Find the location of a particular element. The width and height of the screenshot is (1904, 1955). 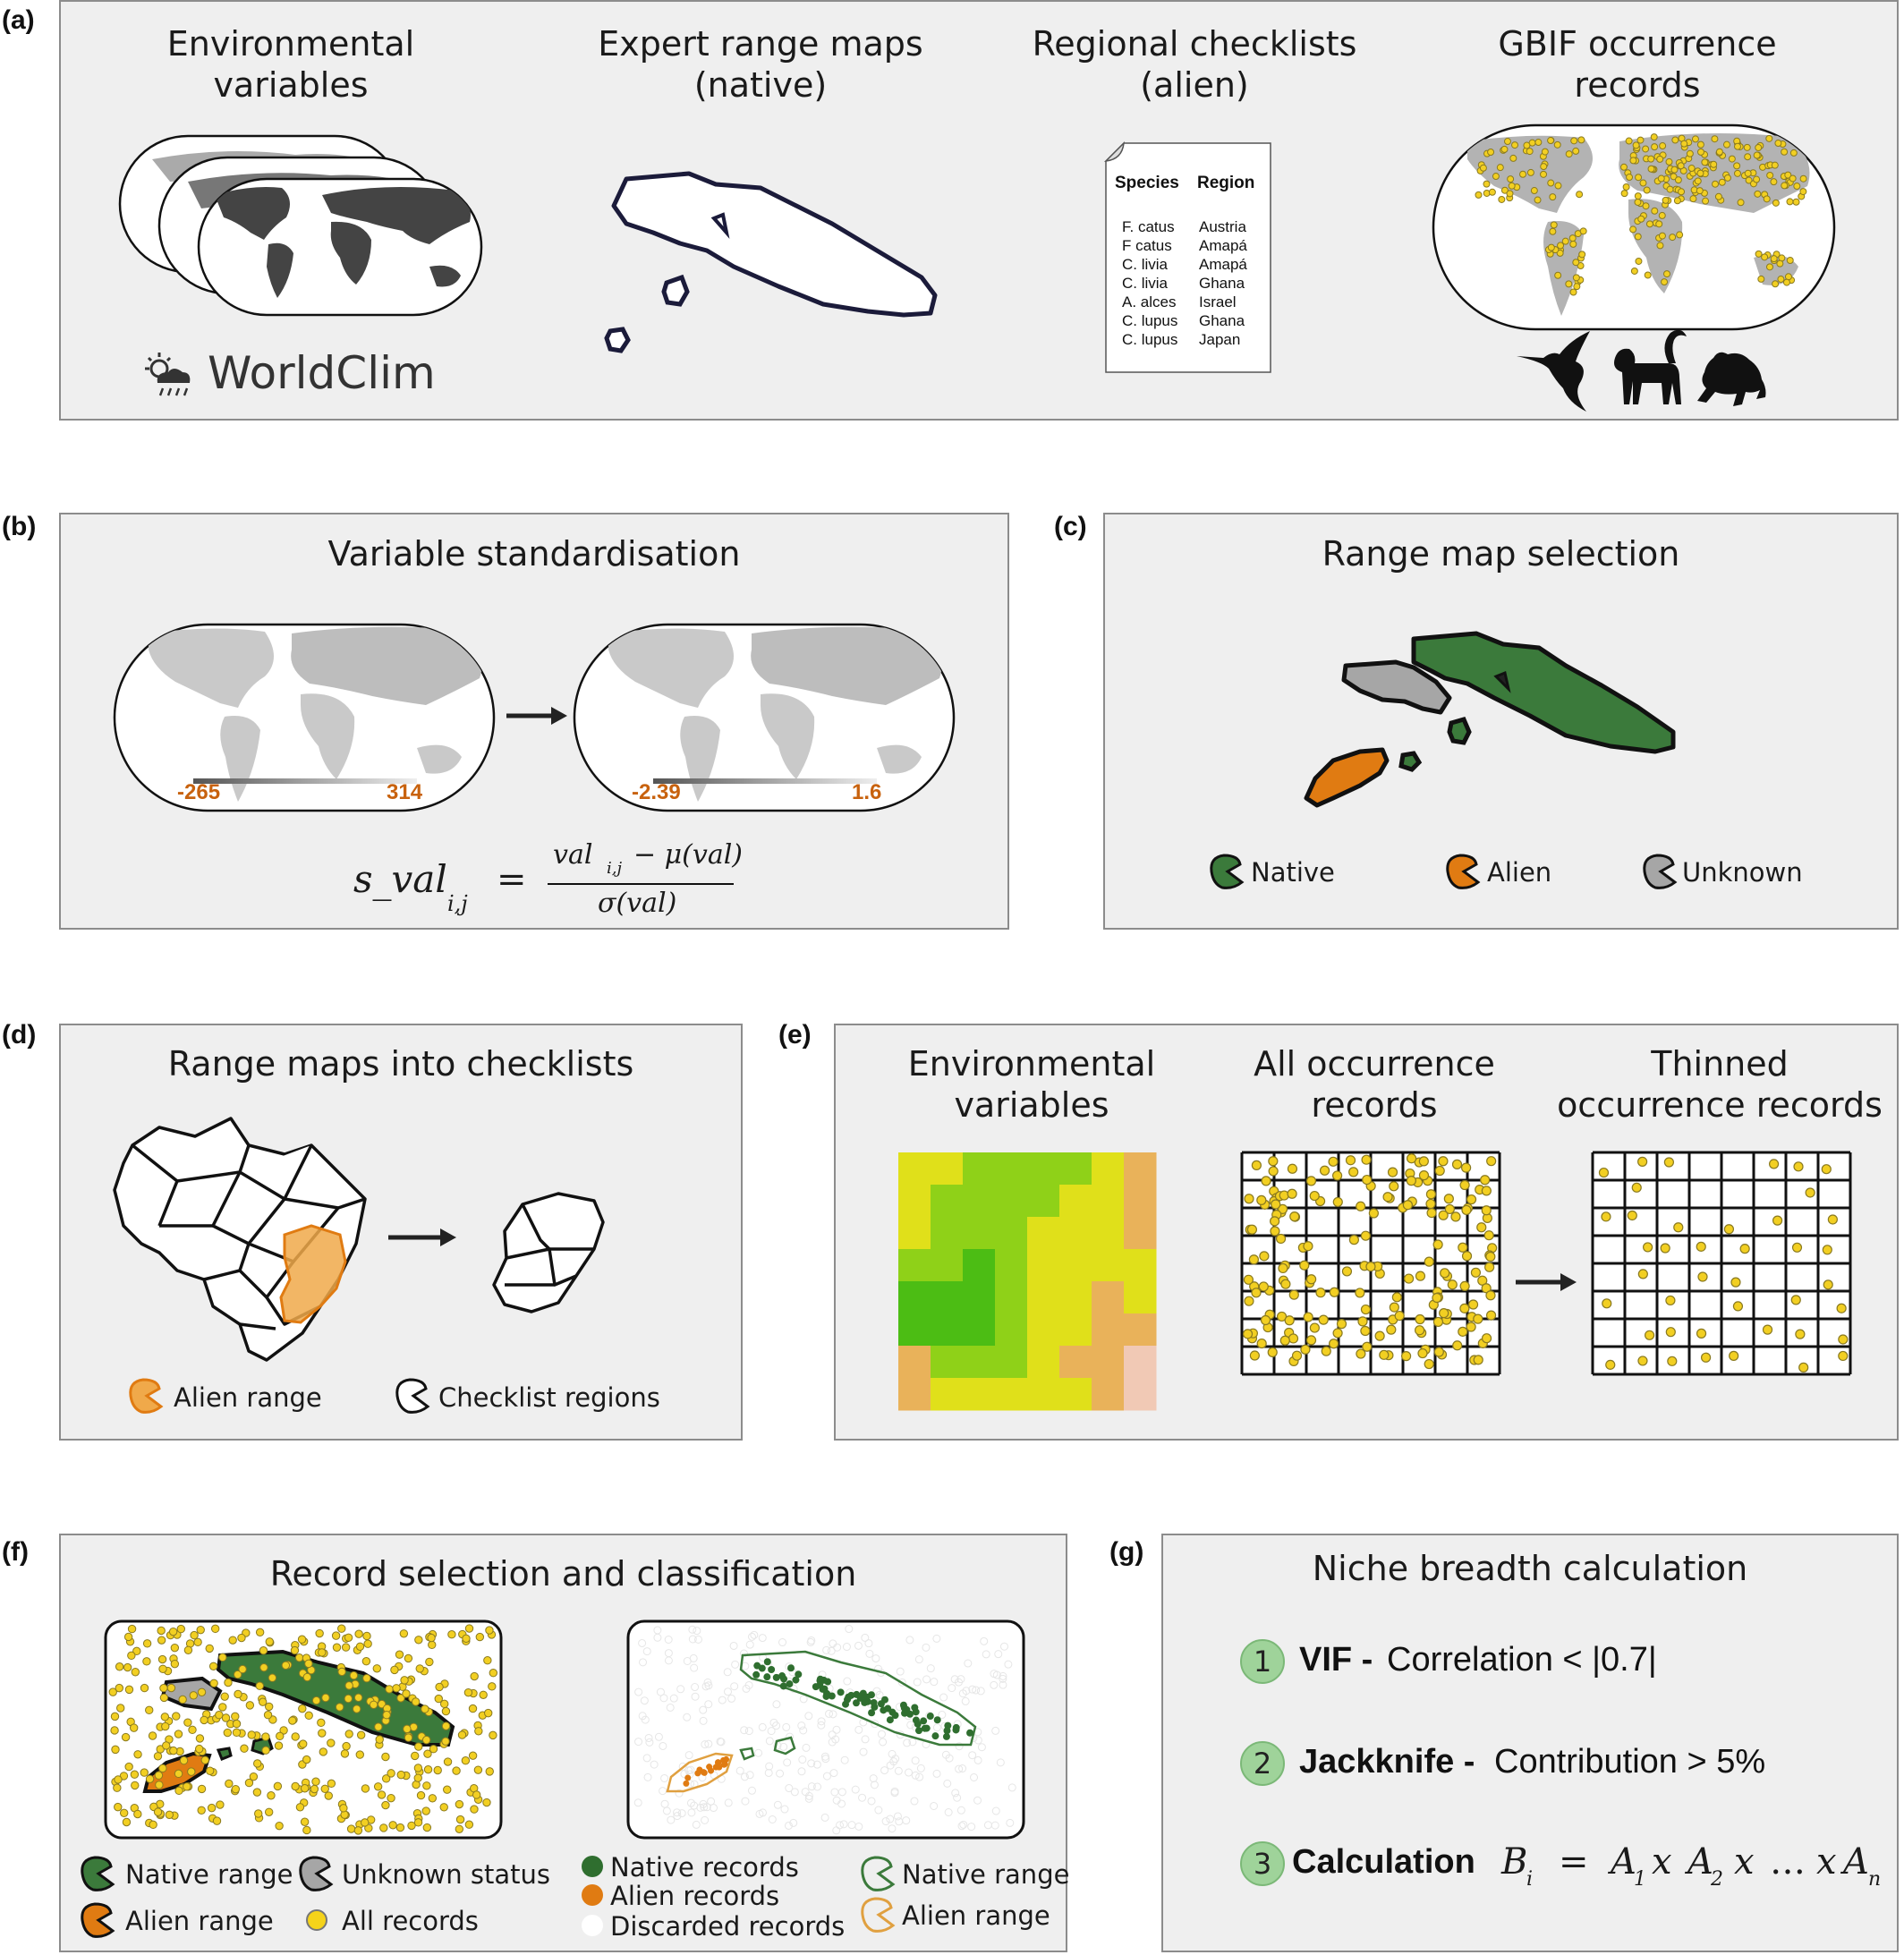

range-maps-into-checklists-title: Range maps into checklists is located at coordinates (400, 1064).